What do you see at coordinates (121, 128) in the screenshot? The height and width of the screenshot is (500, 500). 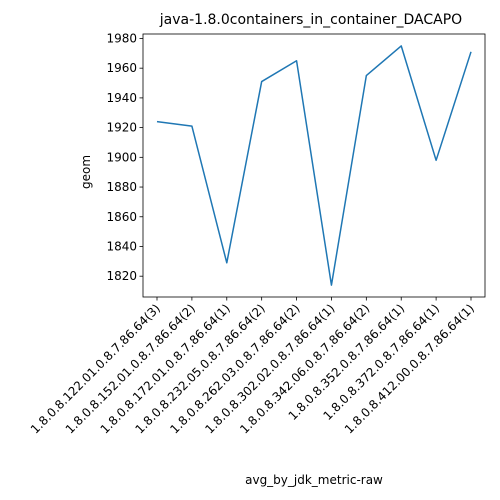 I see `y-tick-label: 1920` at bounding box center [121, 128].